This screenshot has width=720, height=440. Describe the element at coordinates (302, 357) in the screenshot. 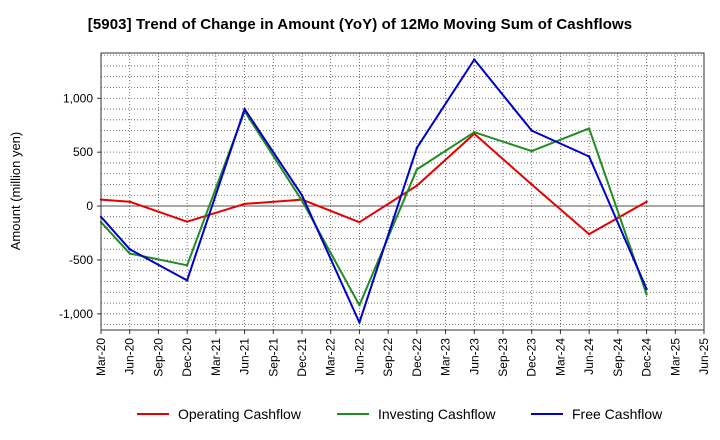

I see `x-tick-label: Dec-21` at that location.